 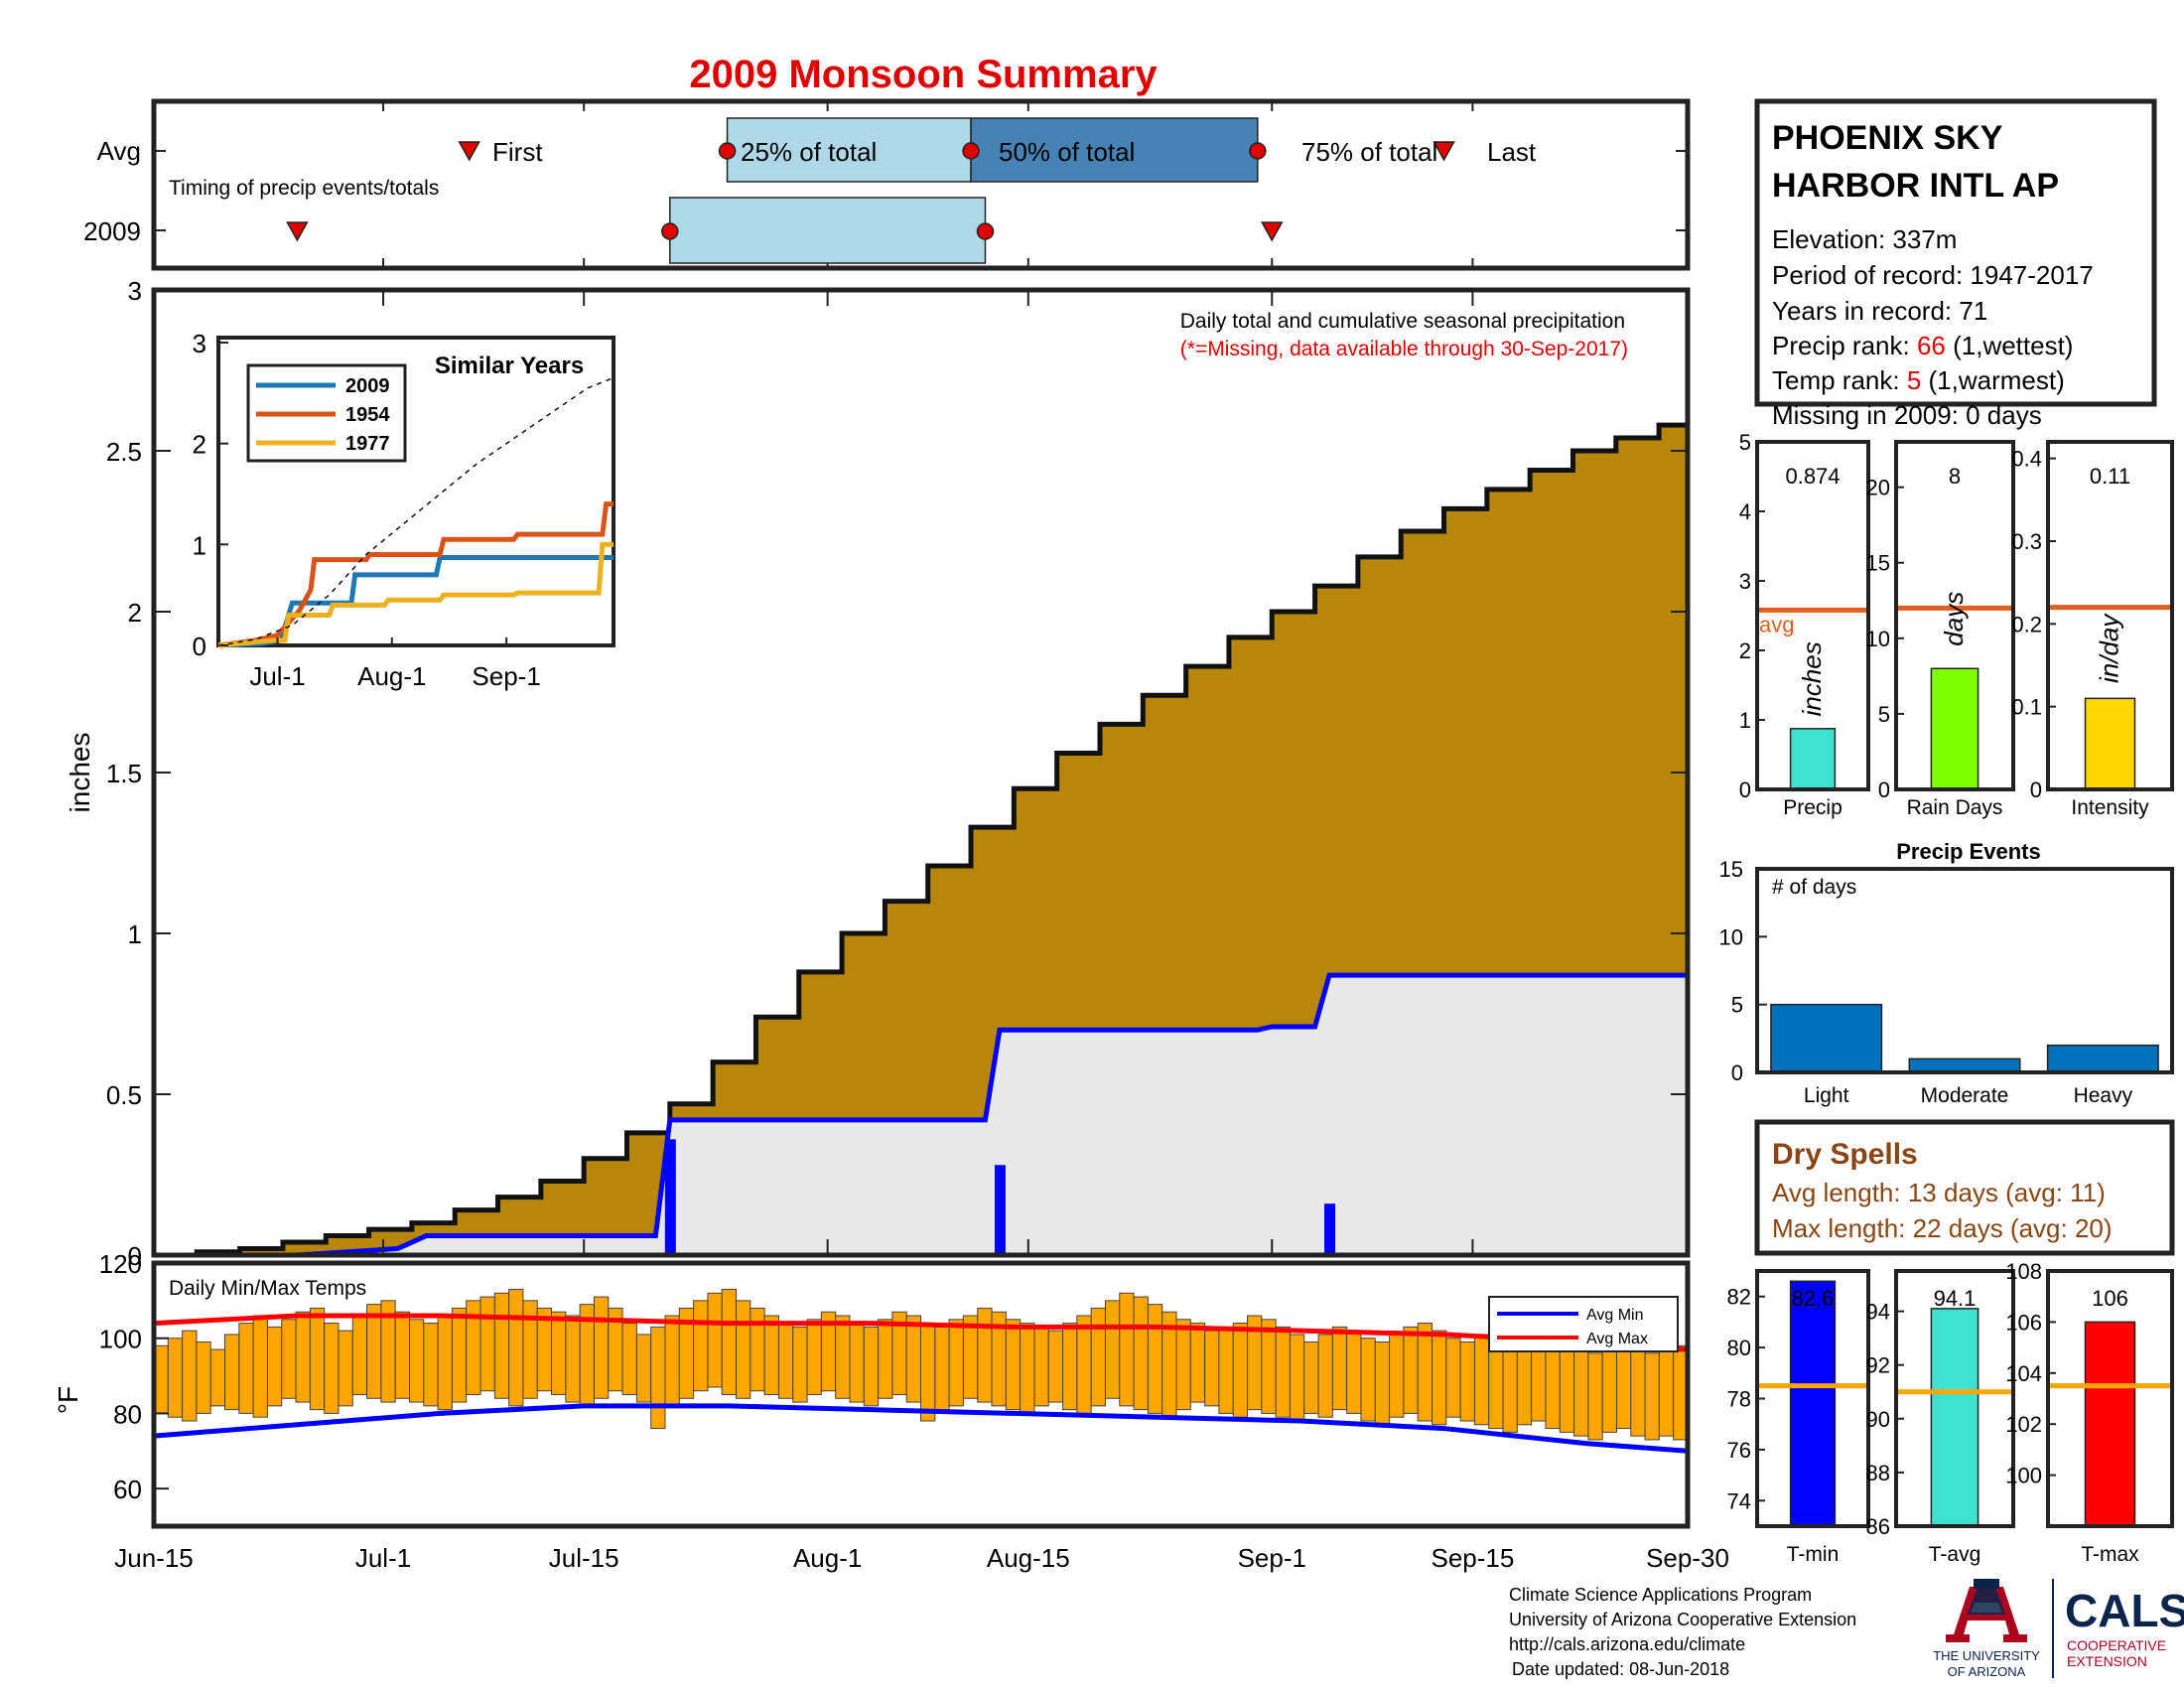 I want to click on stat-panel-frame, so click(x=1954, y=615).